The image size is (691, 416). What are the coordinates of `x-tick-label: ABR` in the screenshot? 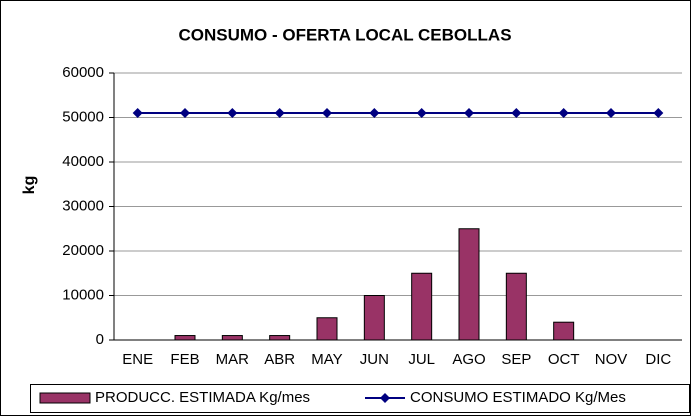 It's located at (279, 359).